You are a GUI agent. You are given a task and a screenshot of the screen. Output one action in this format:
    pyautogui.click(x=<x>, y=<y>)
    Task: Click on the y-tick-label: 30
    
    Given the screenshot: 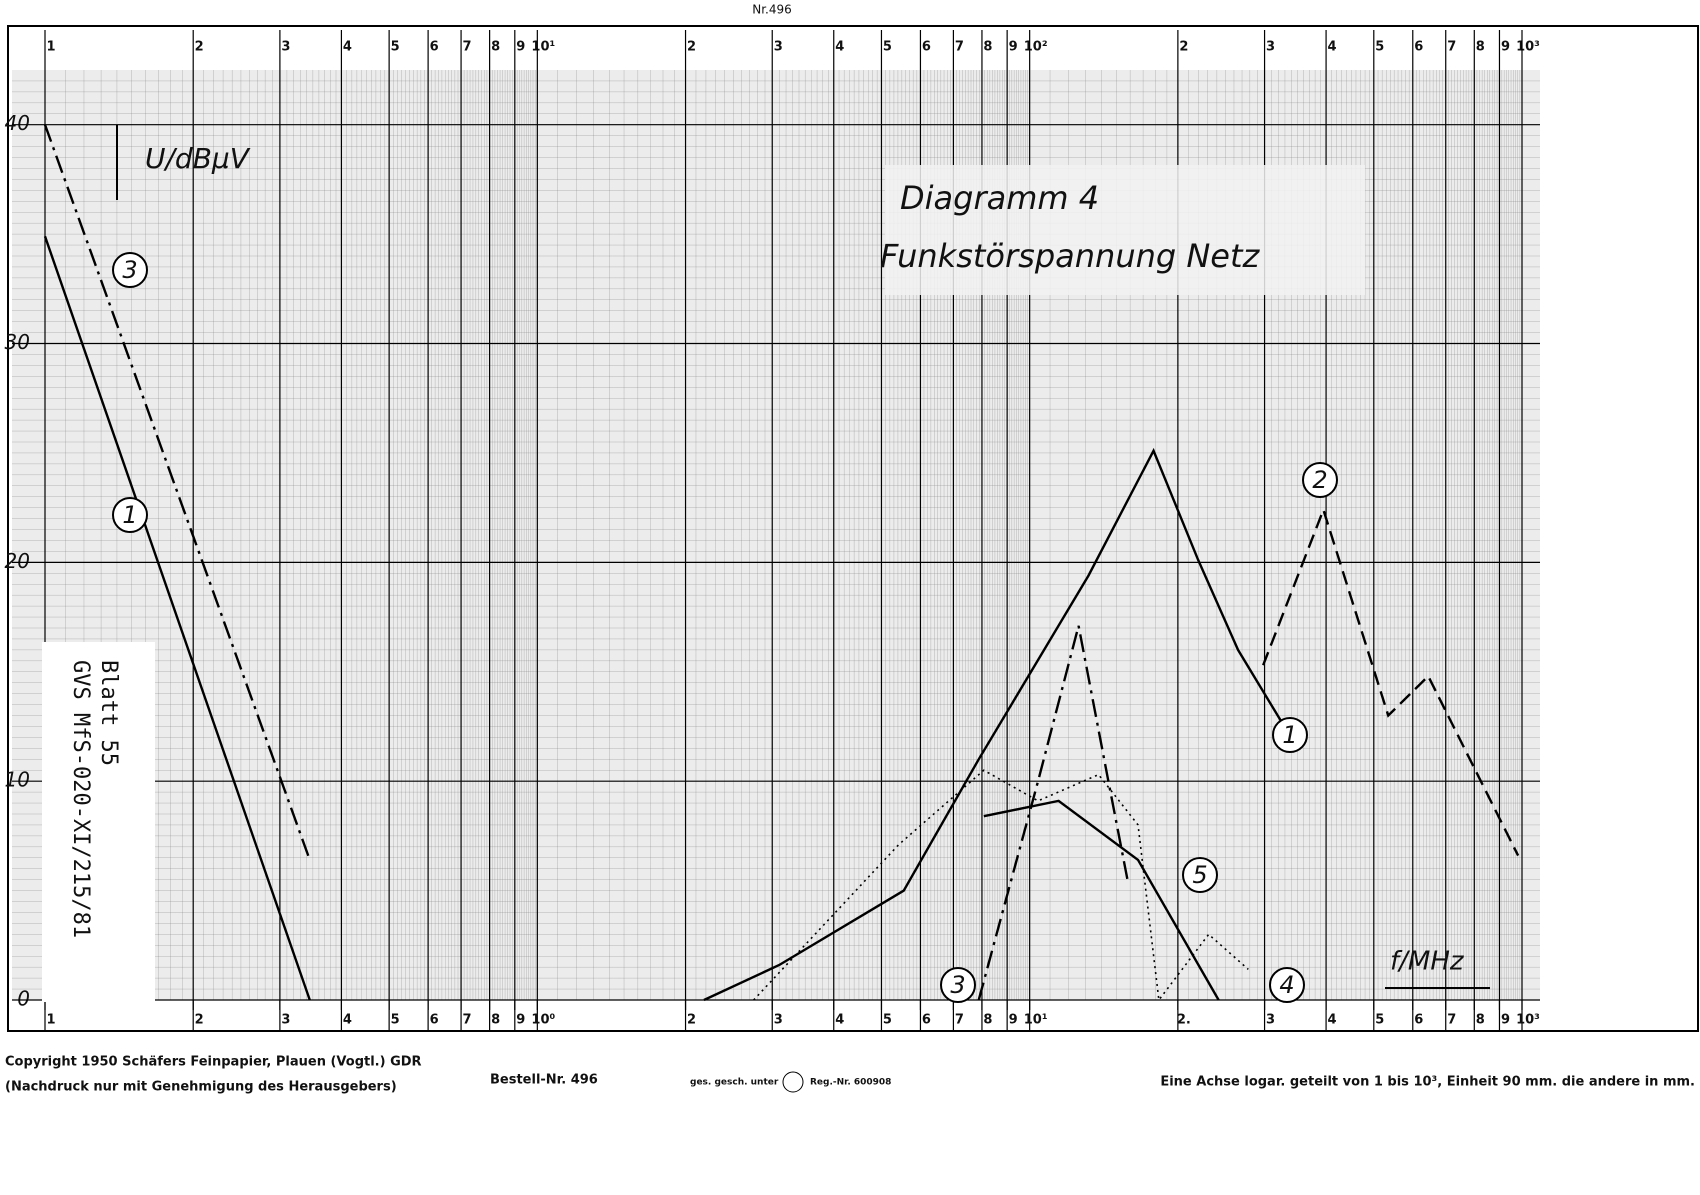 What is the action you would take?
    pyautogui.click(x=17, y=342)
    